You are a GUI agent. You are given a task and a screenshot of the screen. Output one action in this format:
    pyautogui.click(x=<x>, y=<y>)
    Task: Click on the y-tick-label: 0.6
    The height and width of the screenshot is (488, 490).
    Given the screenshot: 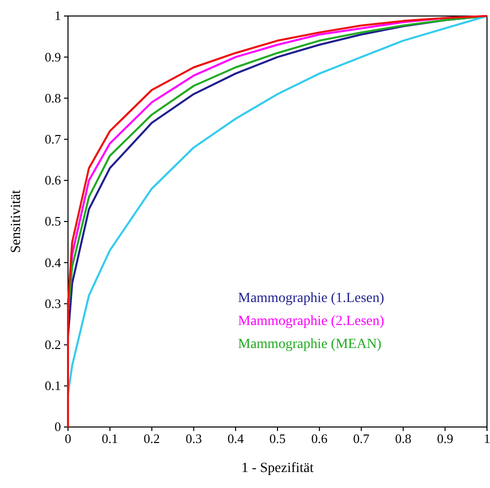 What is the action you would take?
    pyautogui.click(x=53, y=180)
    